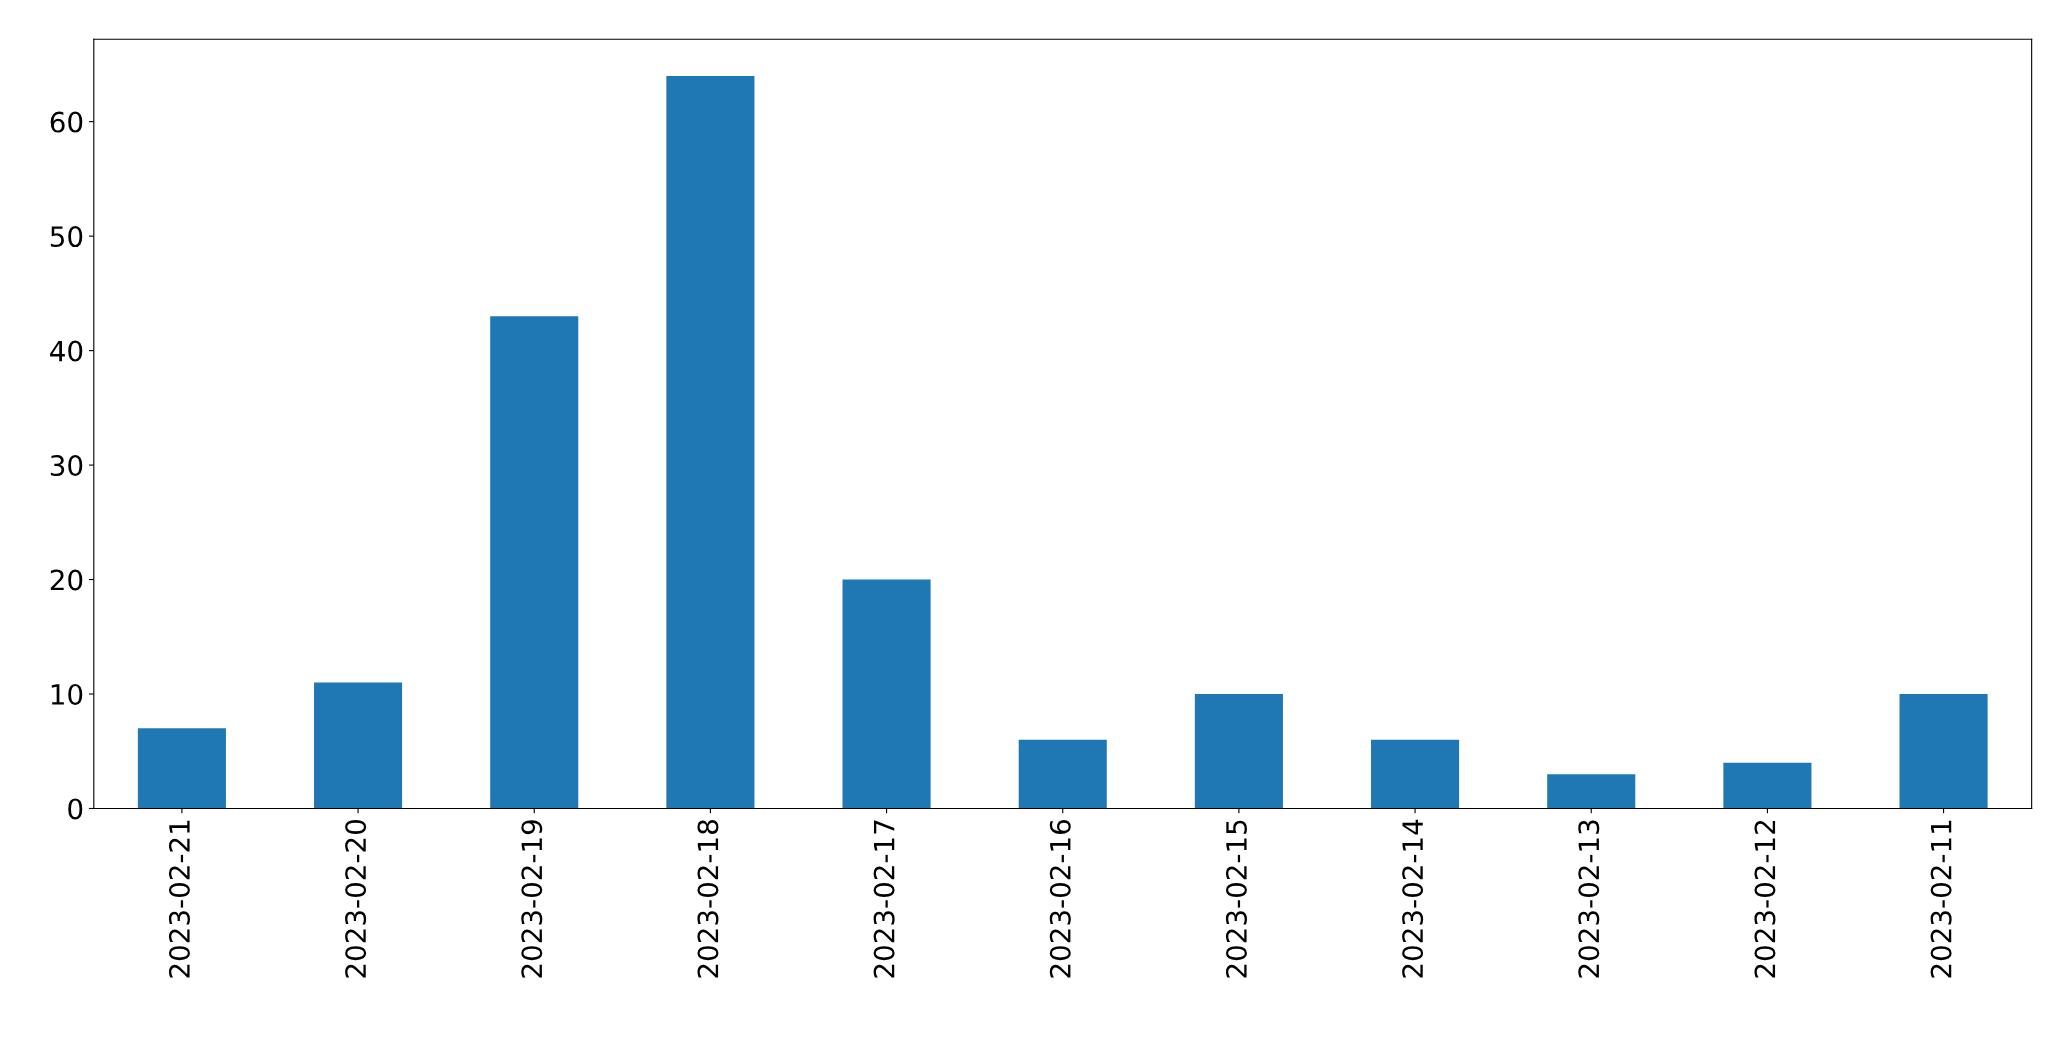  I want to click on x-tick-label: 2023-02-16, so click(1060, 898).